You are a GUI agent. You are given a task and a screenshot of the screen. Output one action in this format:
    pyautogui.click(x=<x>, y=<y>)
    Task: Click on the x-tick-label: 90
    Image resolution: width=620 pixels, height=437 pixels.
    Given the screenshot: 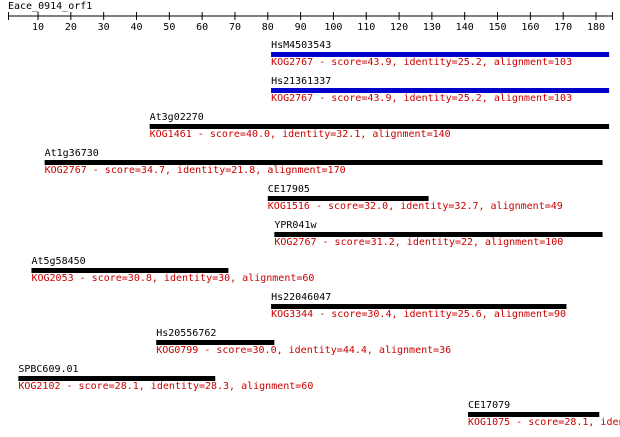 What is the action you would take?
    pyautogui.click(x=301, y=27)
    